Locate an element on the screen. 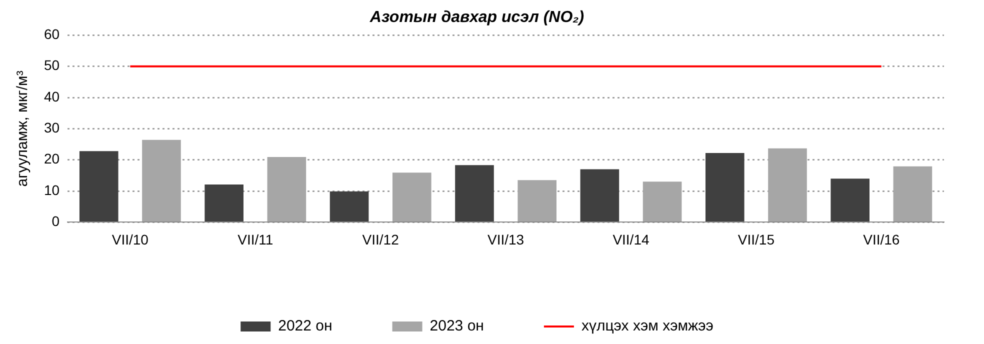 The image size is (984, 344). x-tick-label: VII/12 is located at coordinates (381, 239).